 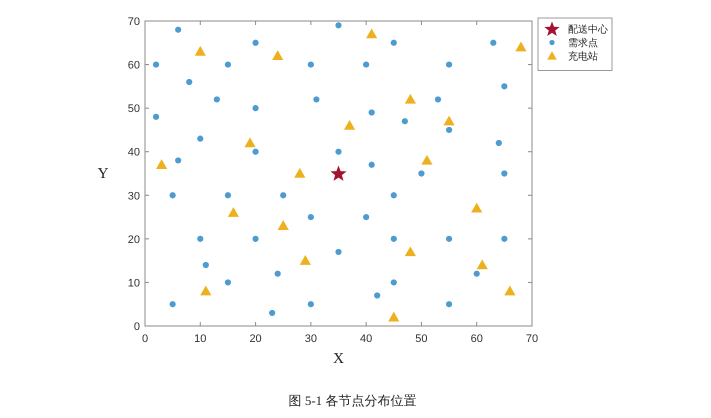 What do you see at coordinates (338, 359) in the screenshot?
I see `xlabel: X` at bounding box center [338, 359].